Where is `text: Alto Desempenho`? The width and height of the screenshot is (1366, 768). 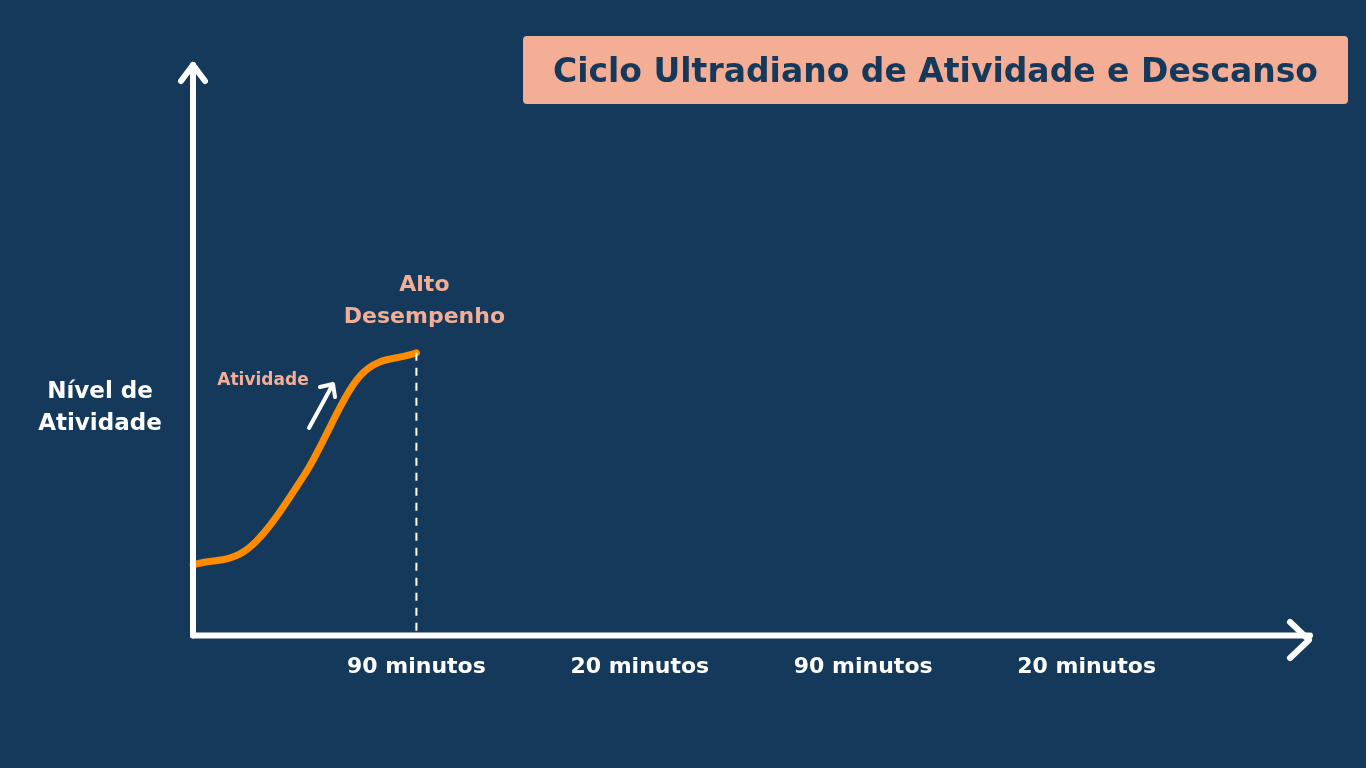 text: Alto Desempenho is located at coordinates (424, 299).